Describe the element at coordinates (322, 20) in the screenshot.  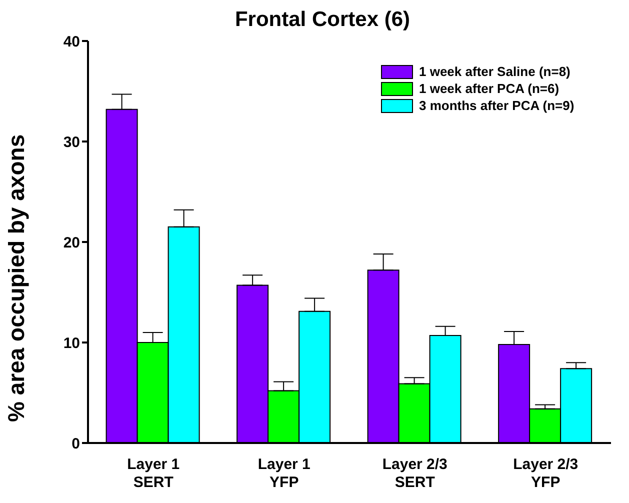
I see `chart-title: Frontal Cortex (6)` at that location.